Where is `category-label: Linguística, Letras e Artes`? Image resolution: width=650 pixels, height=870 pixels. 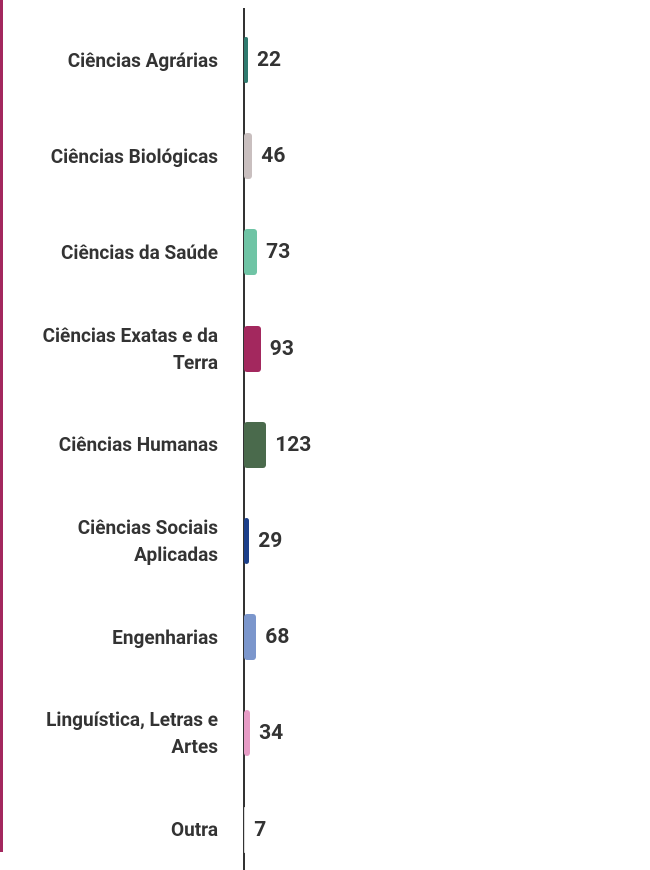 category-label: Linguística, Letras e Artes is located at coordinates (132, 733).